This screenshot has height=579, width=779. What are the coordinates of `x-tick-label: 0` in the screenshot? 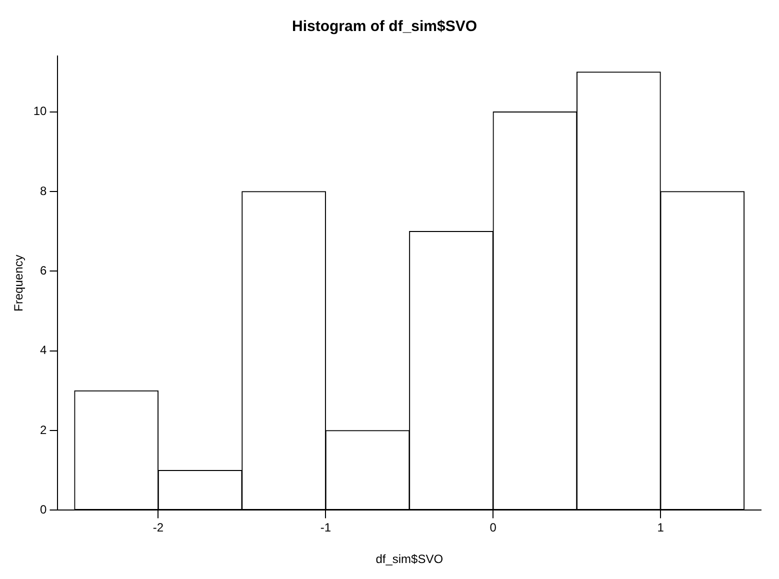 It's located at (493, 527).